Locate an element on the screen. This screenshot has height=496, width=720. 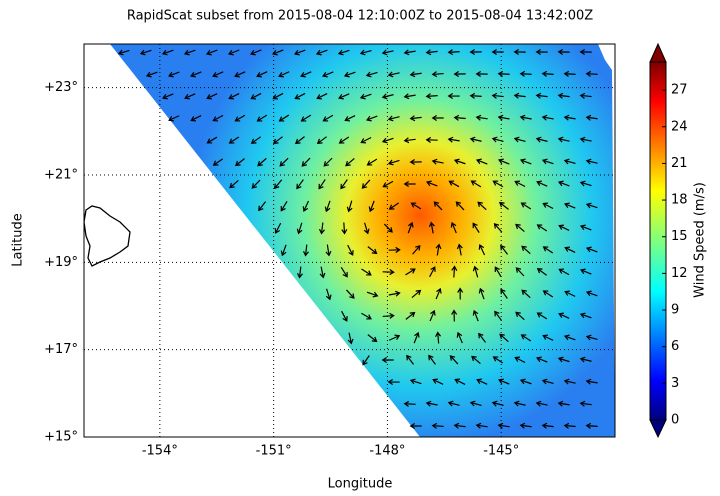
y-tick-label: +23° is located at coordinates (61, 87).